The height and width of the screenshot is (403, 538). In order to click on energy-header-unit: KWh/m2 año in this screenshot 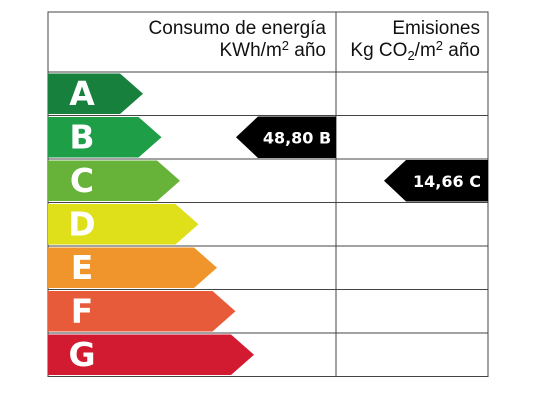, I will do `click(273, 49)`.